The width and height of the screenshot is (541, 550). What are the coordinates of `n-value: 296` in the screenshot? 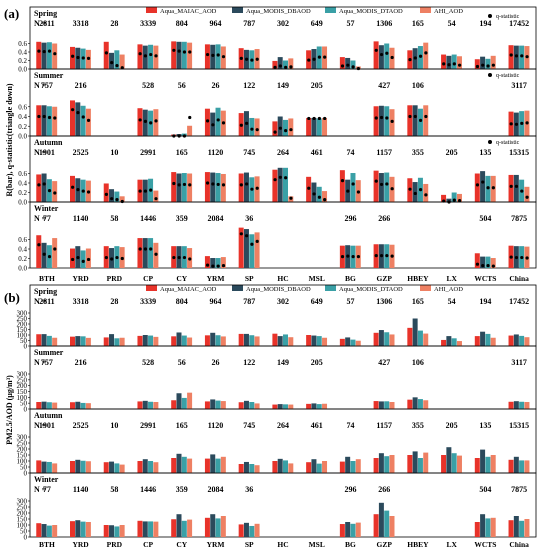 It's located at (350, 489).